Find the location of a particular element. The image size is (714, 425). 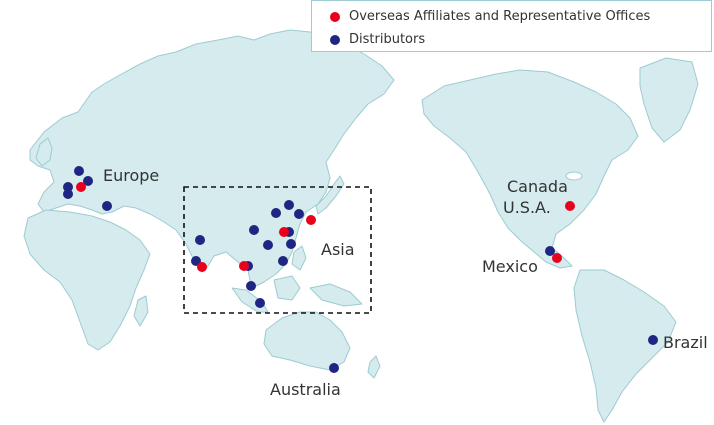

region-label-asia: Asia is located at coordinates (338, 249).